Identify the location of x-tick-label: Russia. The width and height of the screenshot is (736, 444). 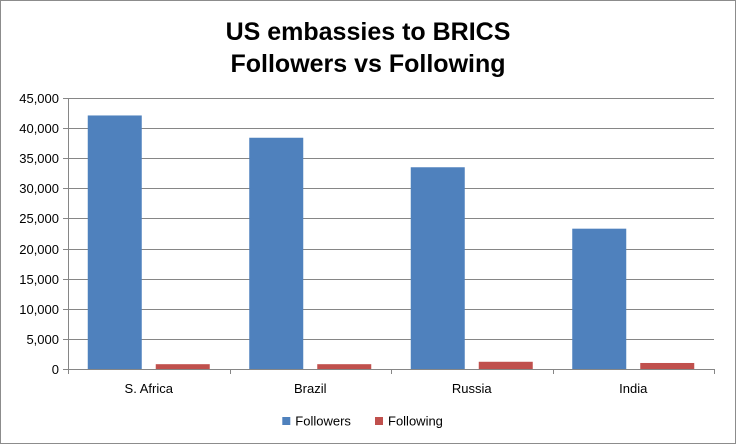
(472, 388).